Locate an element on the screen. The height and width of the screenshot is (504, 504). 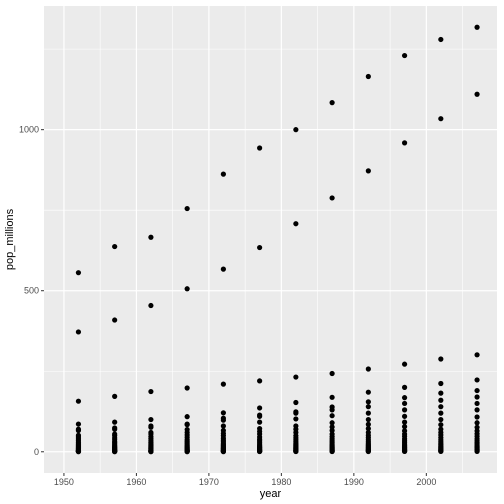
y-axis-ticks: 0 500 1000 is located at coordinates (31, 291).